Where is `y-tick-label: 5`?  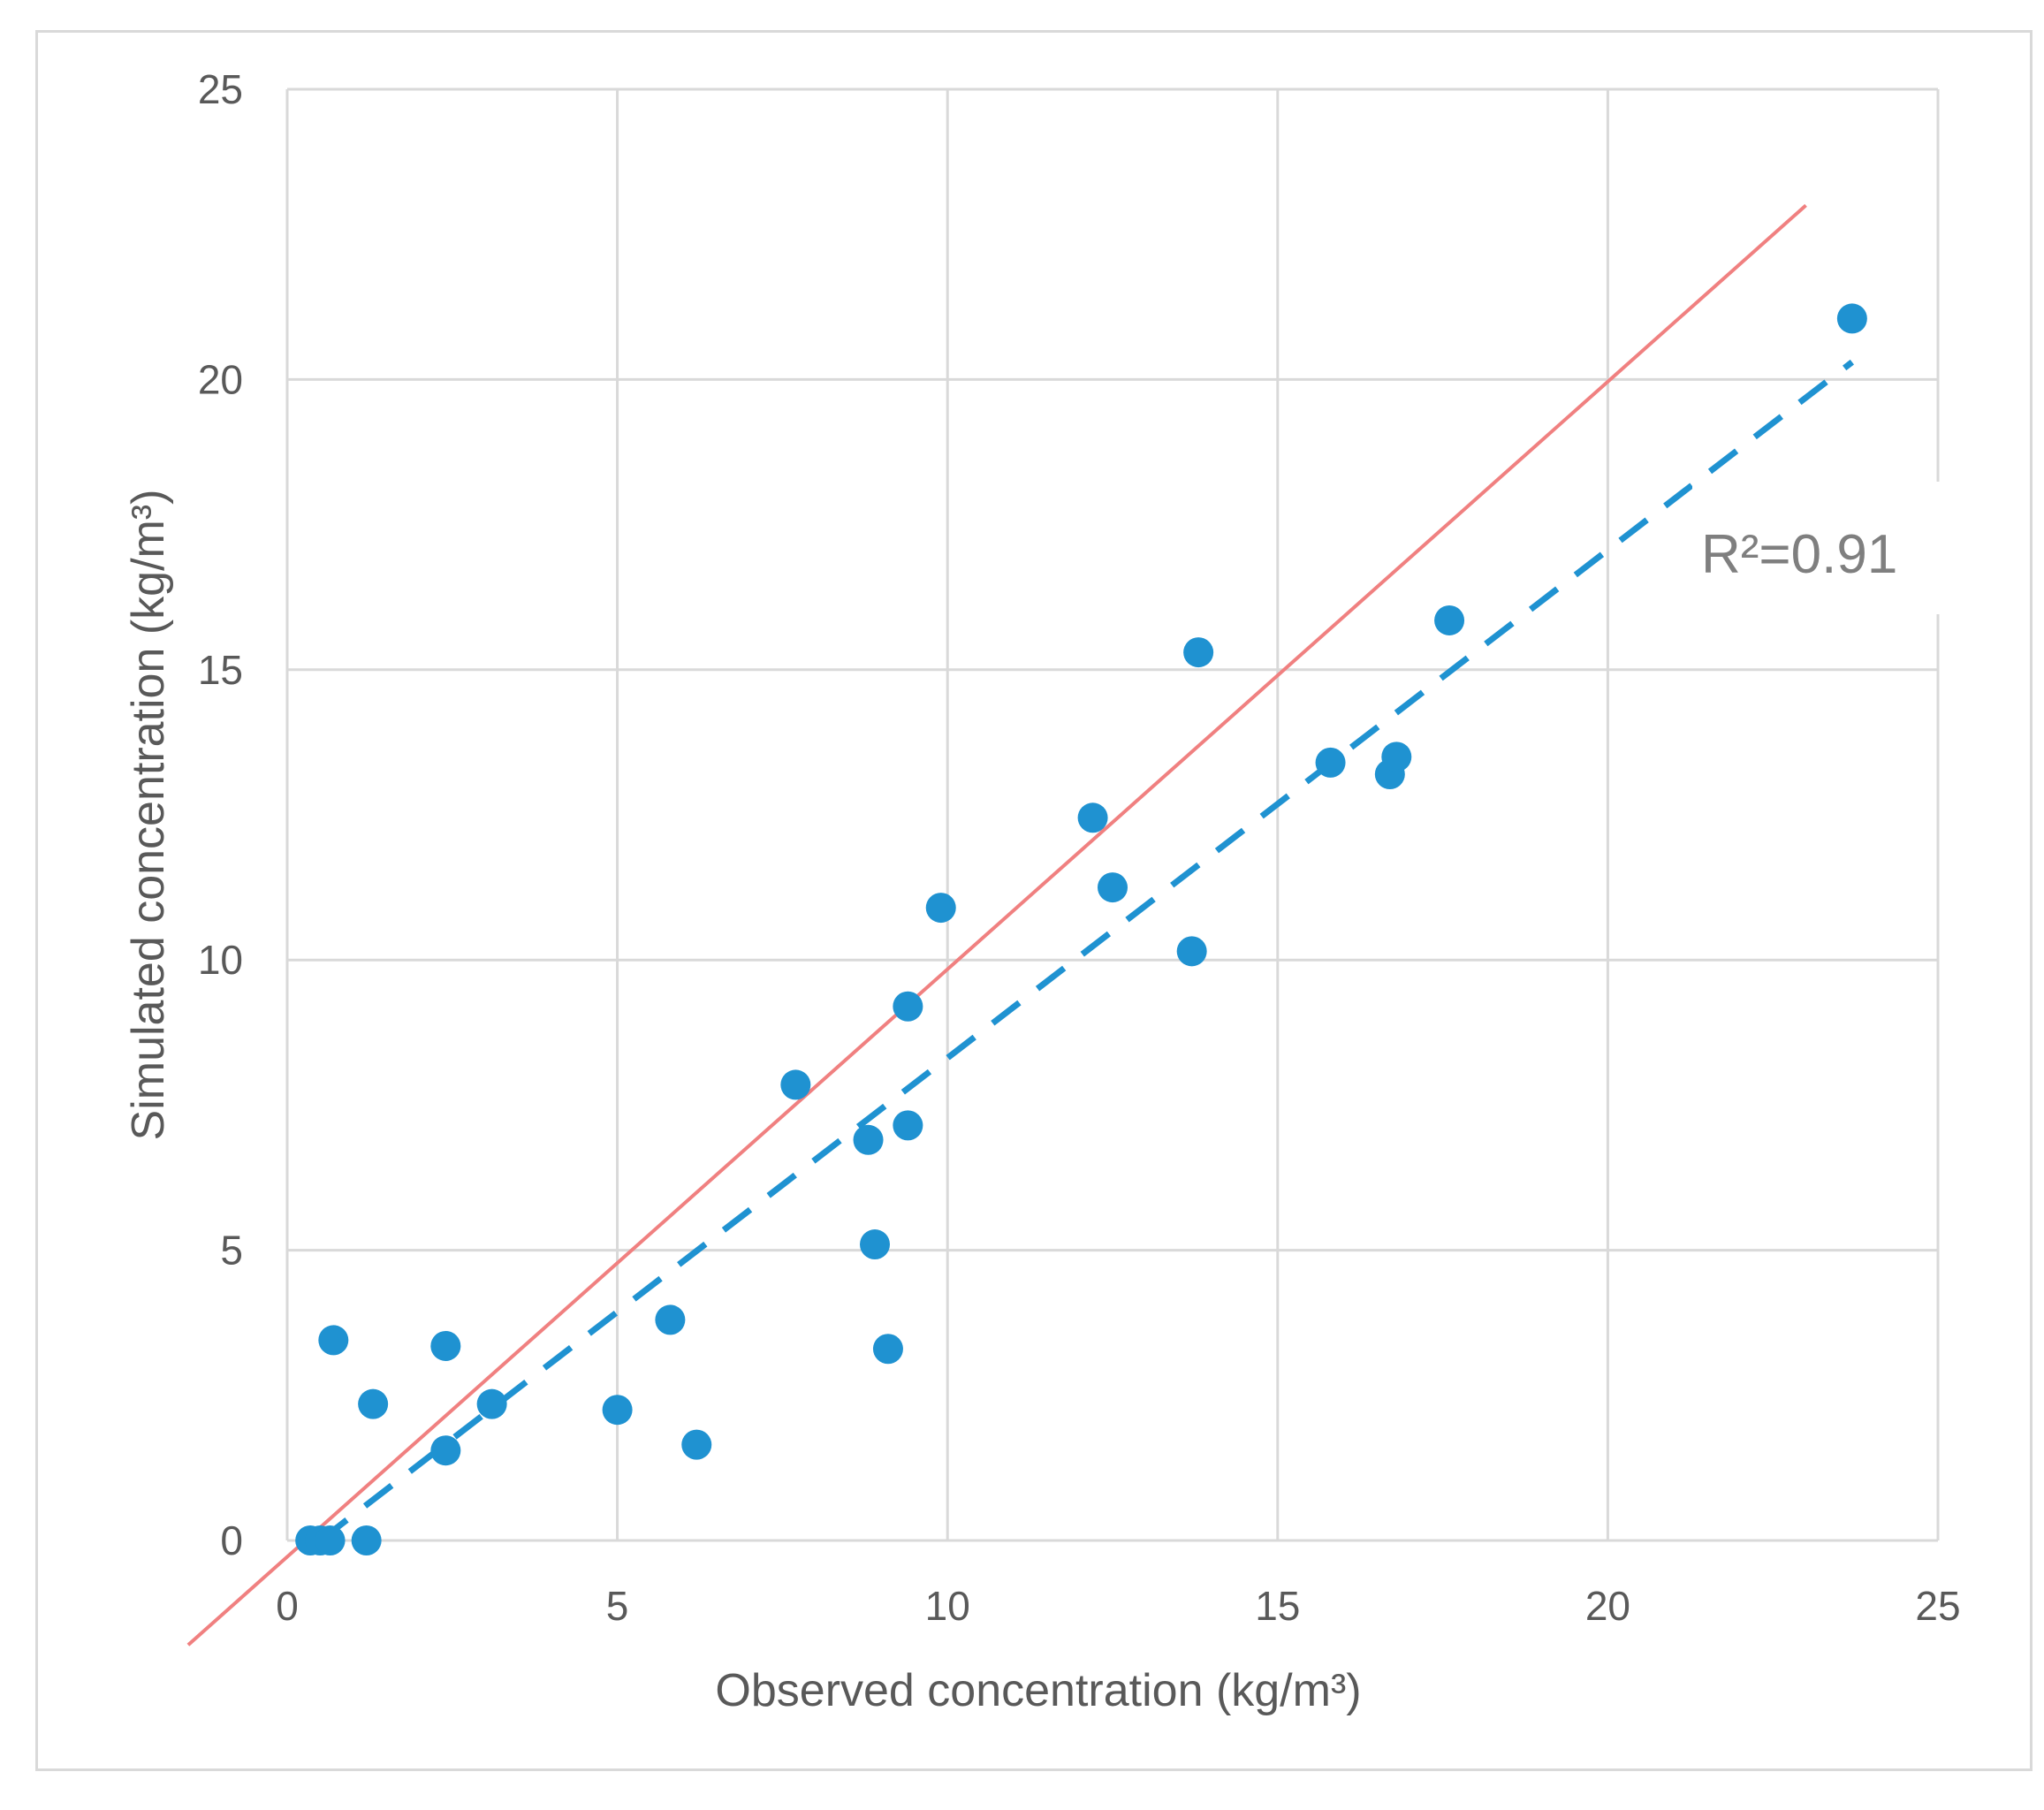 y-tick-label: 5 is located at coordinates (232, 1251).